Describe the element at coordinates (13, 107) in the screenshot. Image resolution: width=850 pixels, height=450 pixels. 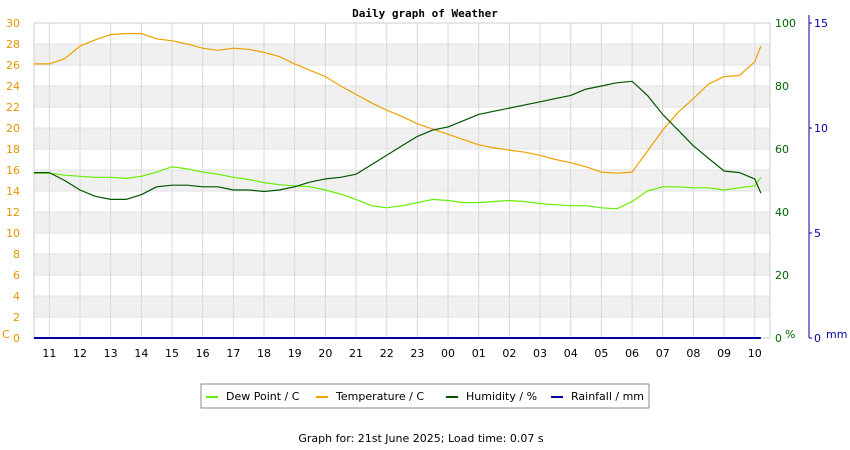
I see `left-tick-label: 22` at that location.